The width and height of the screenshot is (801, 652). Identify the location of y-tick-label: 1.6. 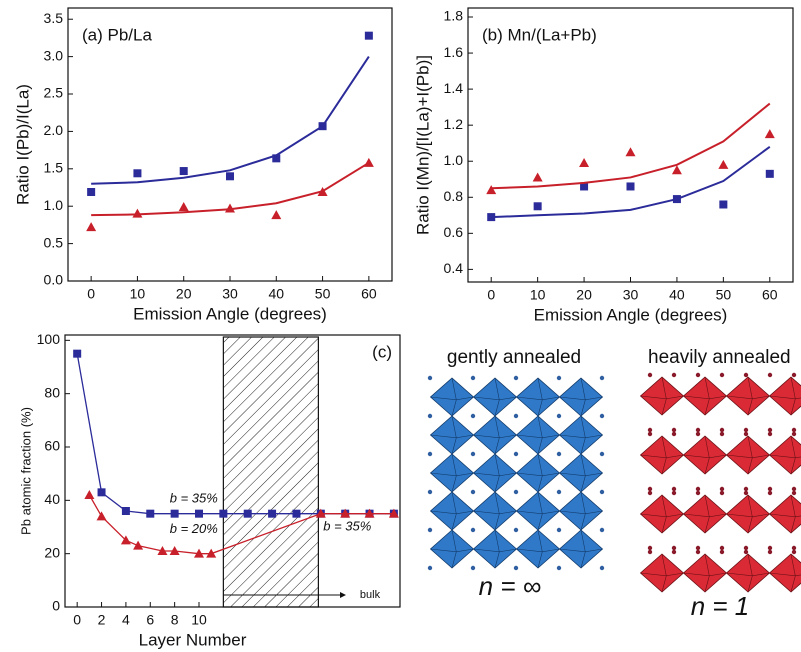
(454, 52).